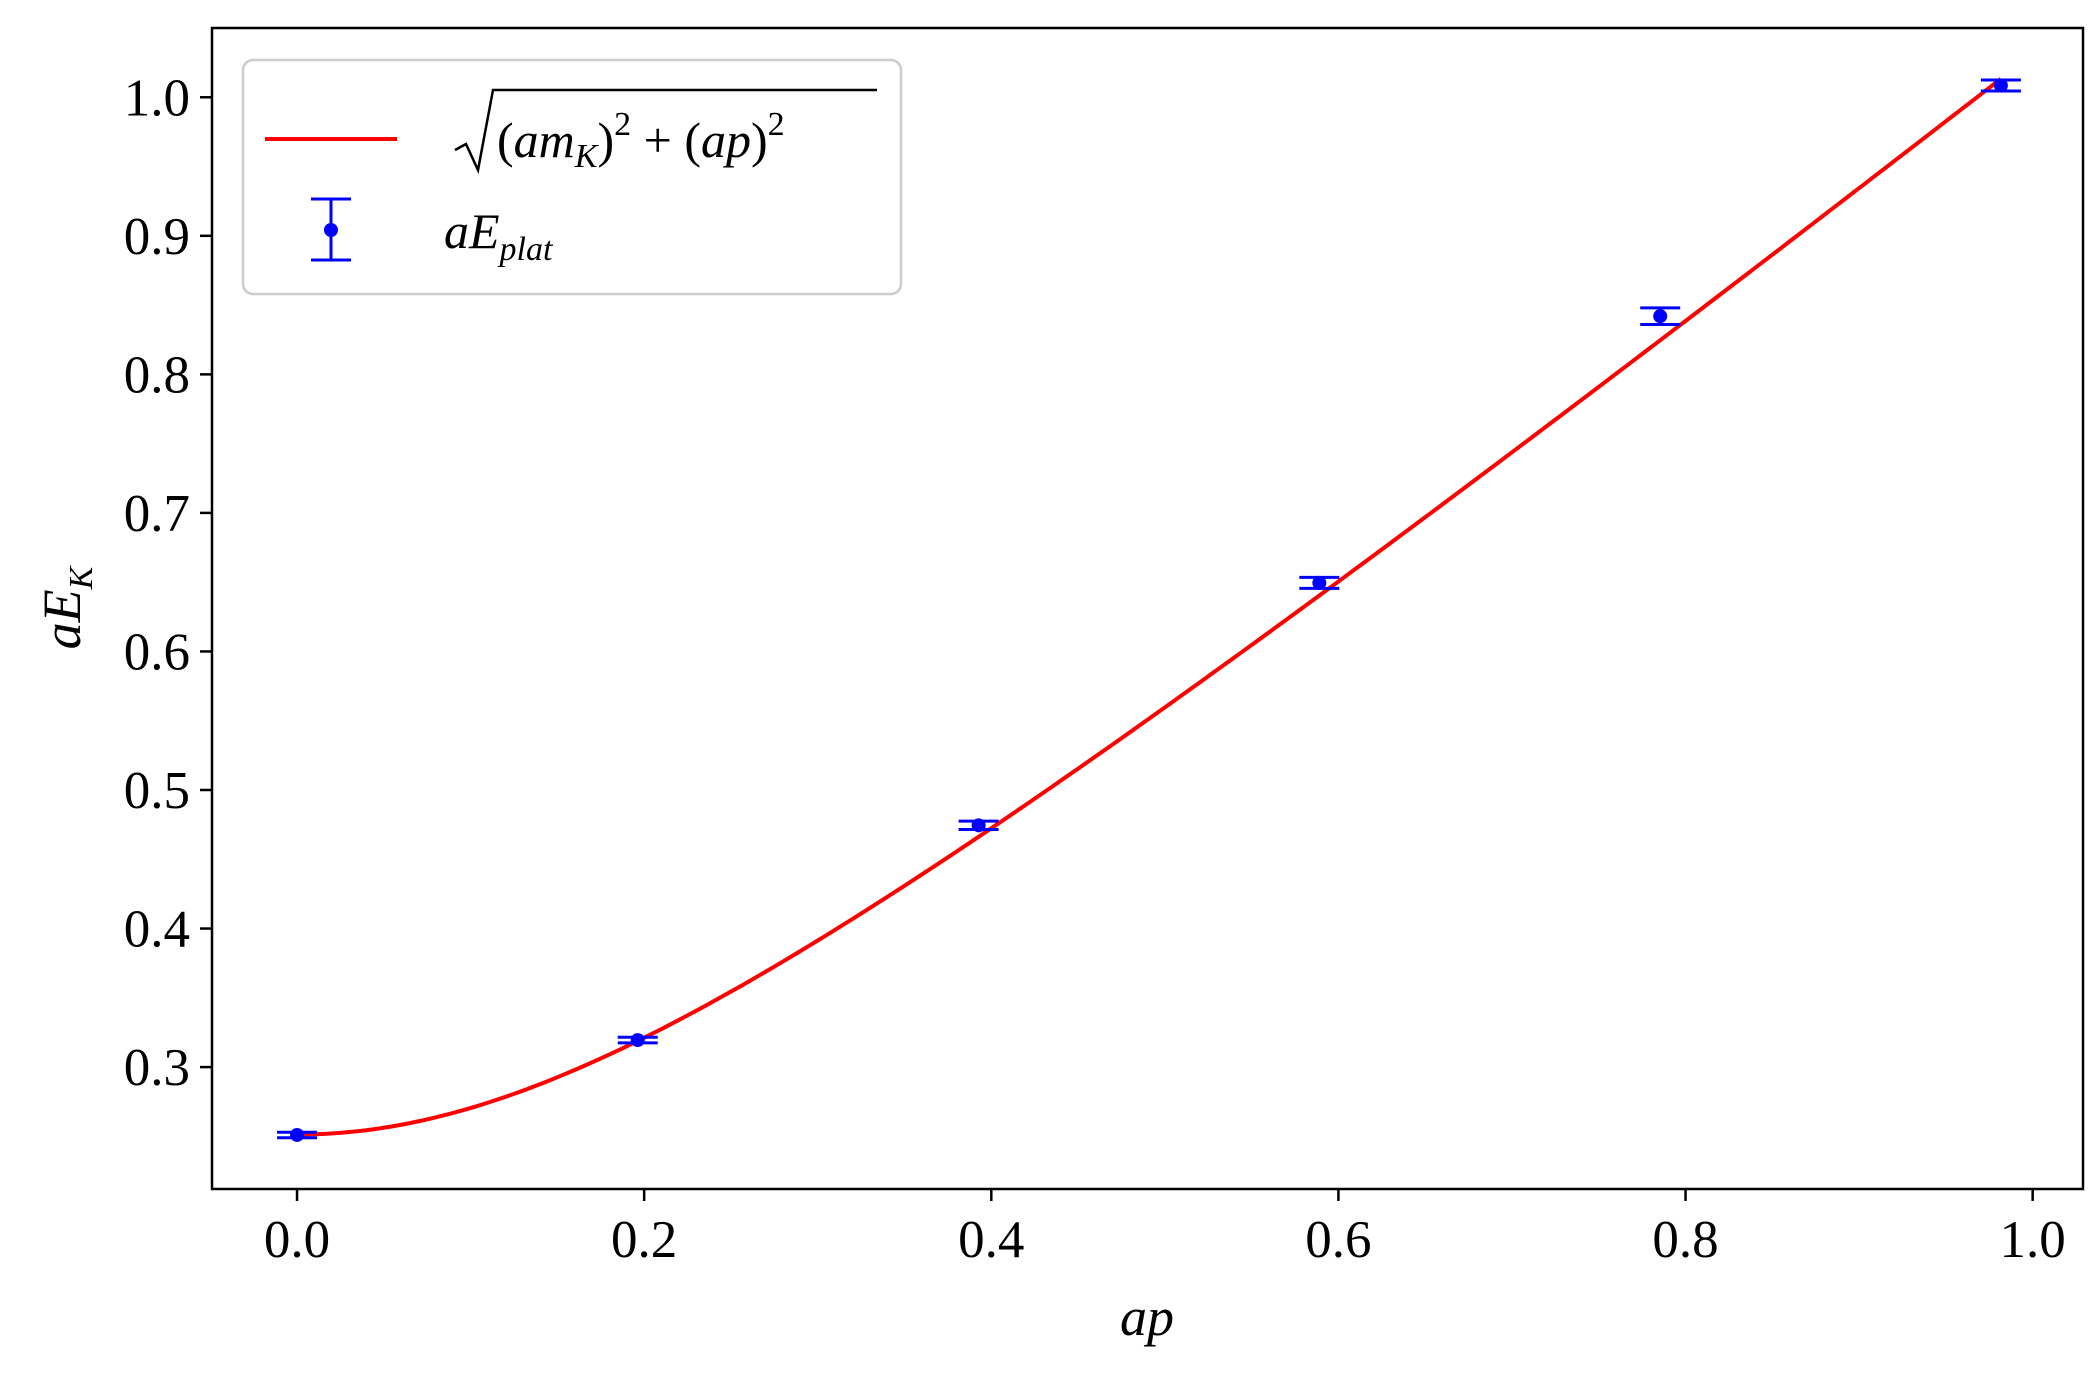  I want to click on x-tick-label: 0.6, so click(1338, 1240).